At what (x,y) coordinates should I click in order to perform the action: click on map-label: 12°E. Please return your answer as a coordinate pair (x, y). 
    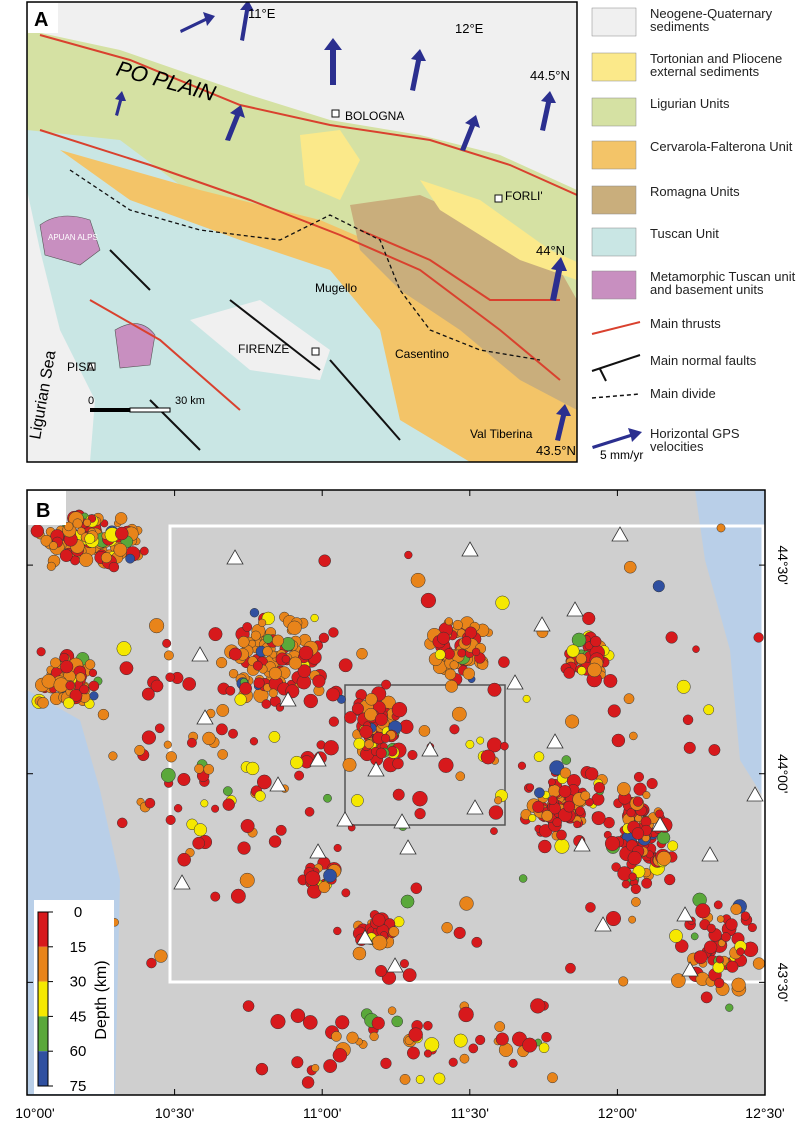
    Looking at the image, I should click on (469, 28).